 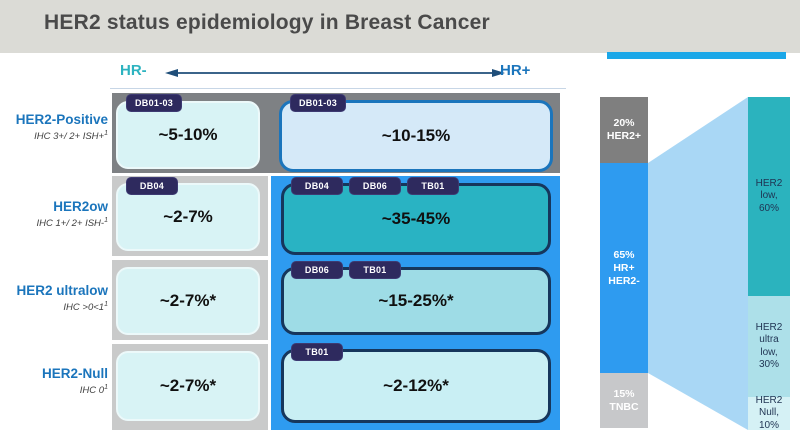 I want to click on row-subtitle: IHC 3+/ 2+ ISH+1, so click(x=54, y=135).